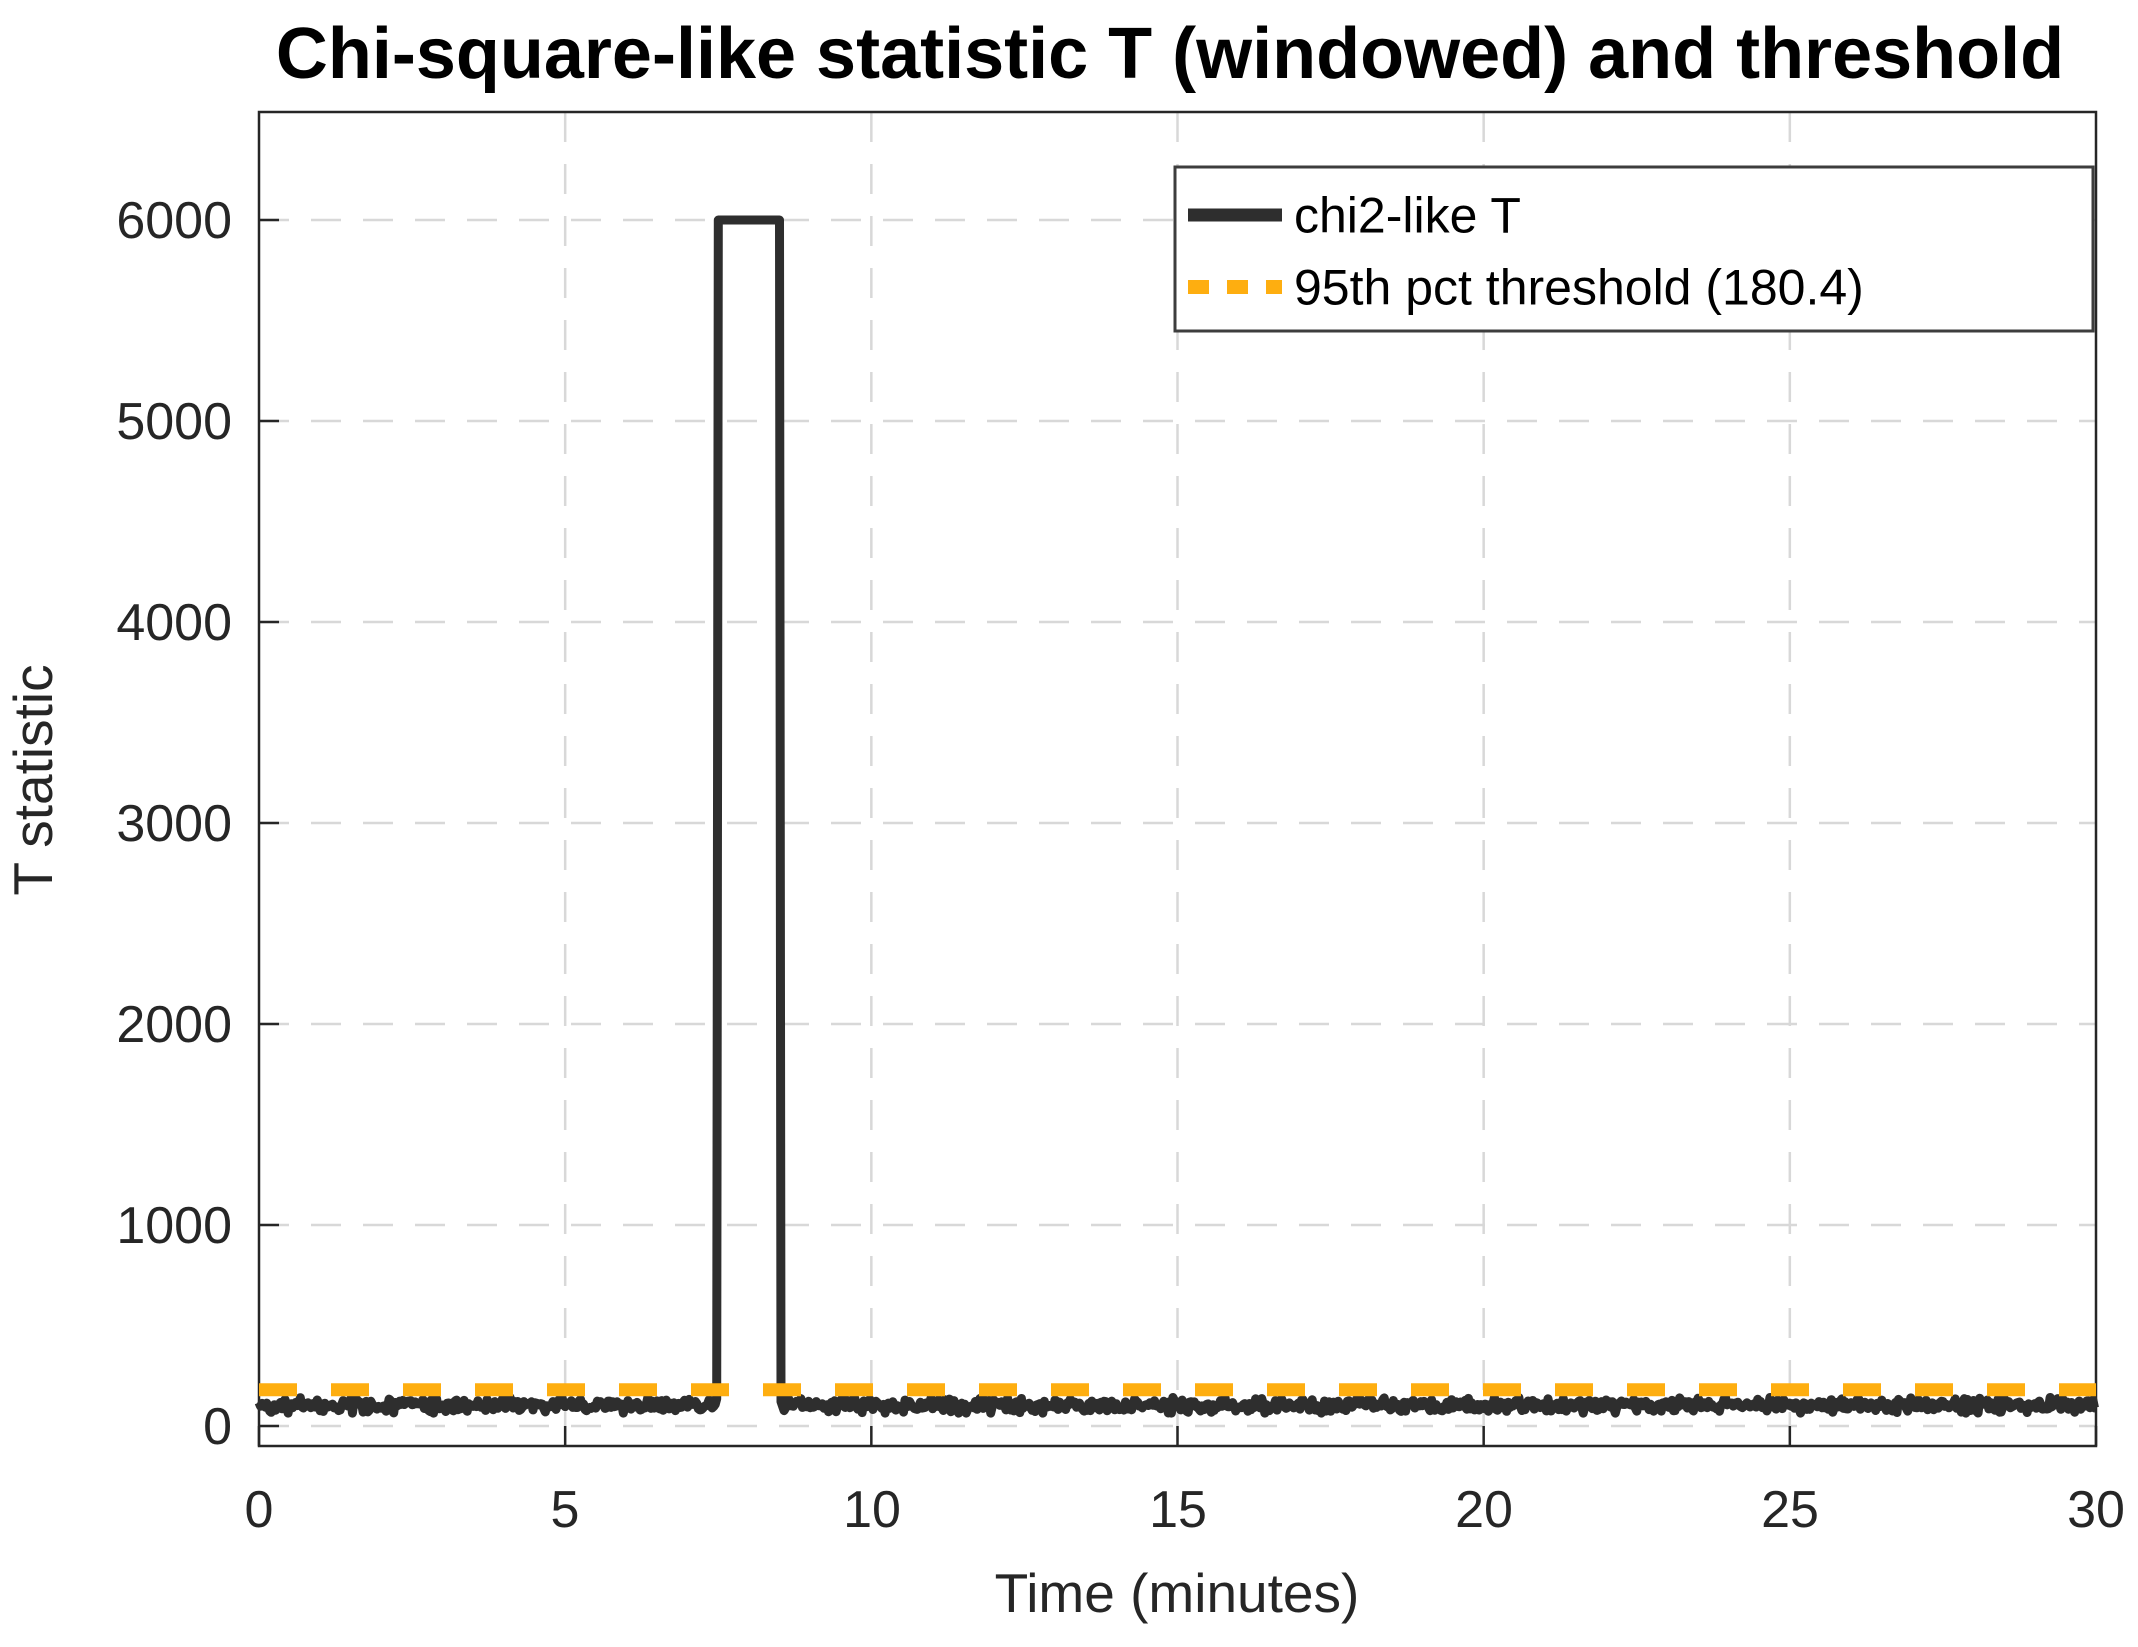 The image size is (2138, 1647). I want to click on y-tick-label: 6000, so click(174, 221).